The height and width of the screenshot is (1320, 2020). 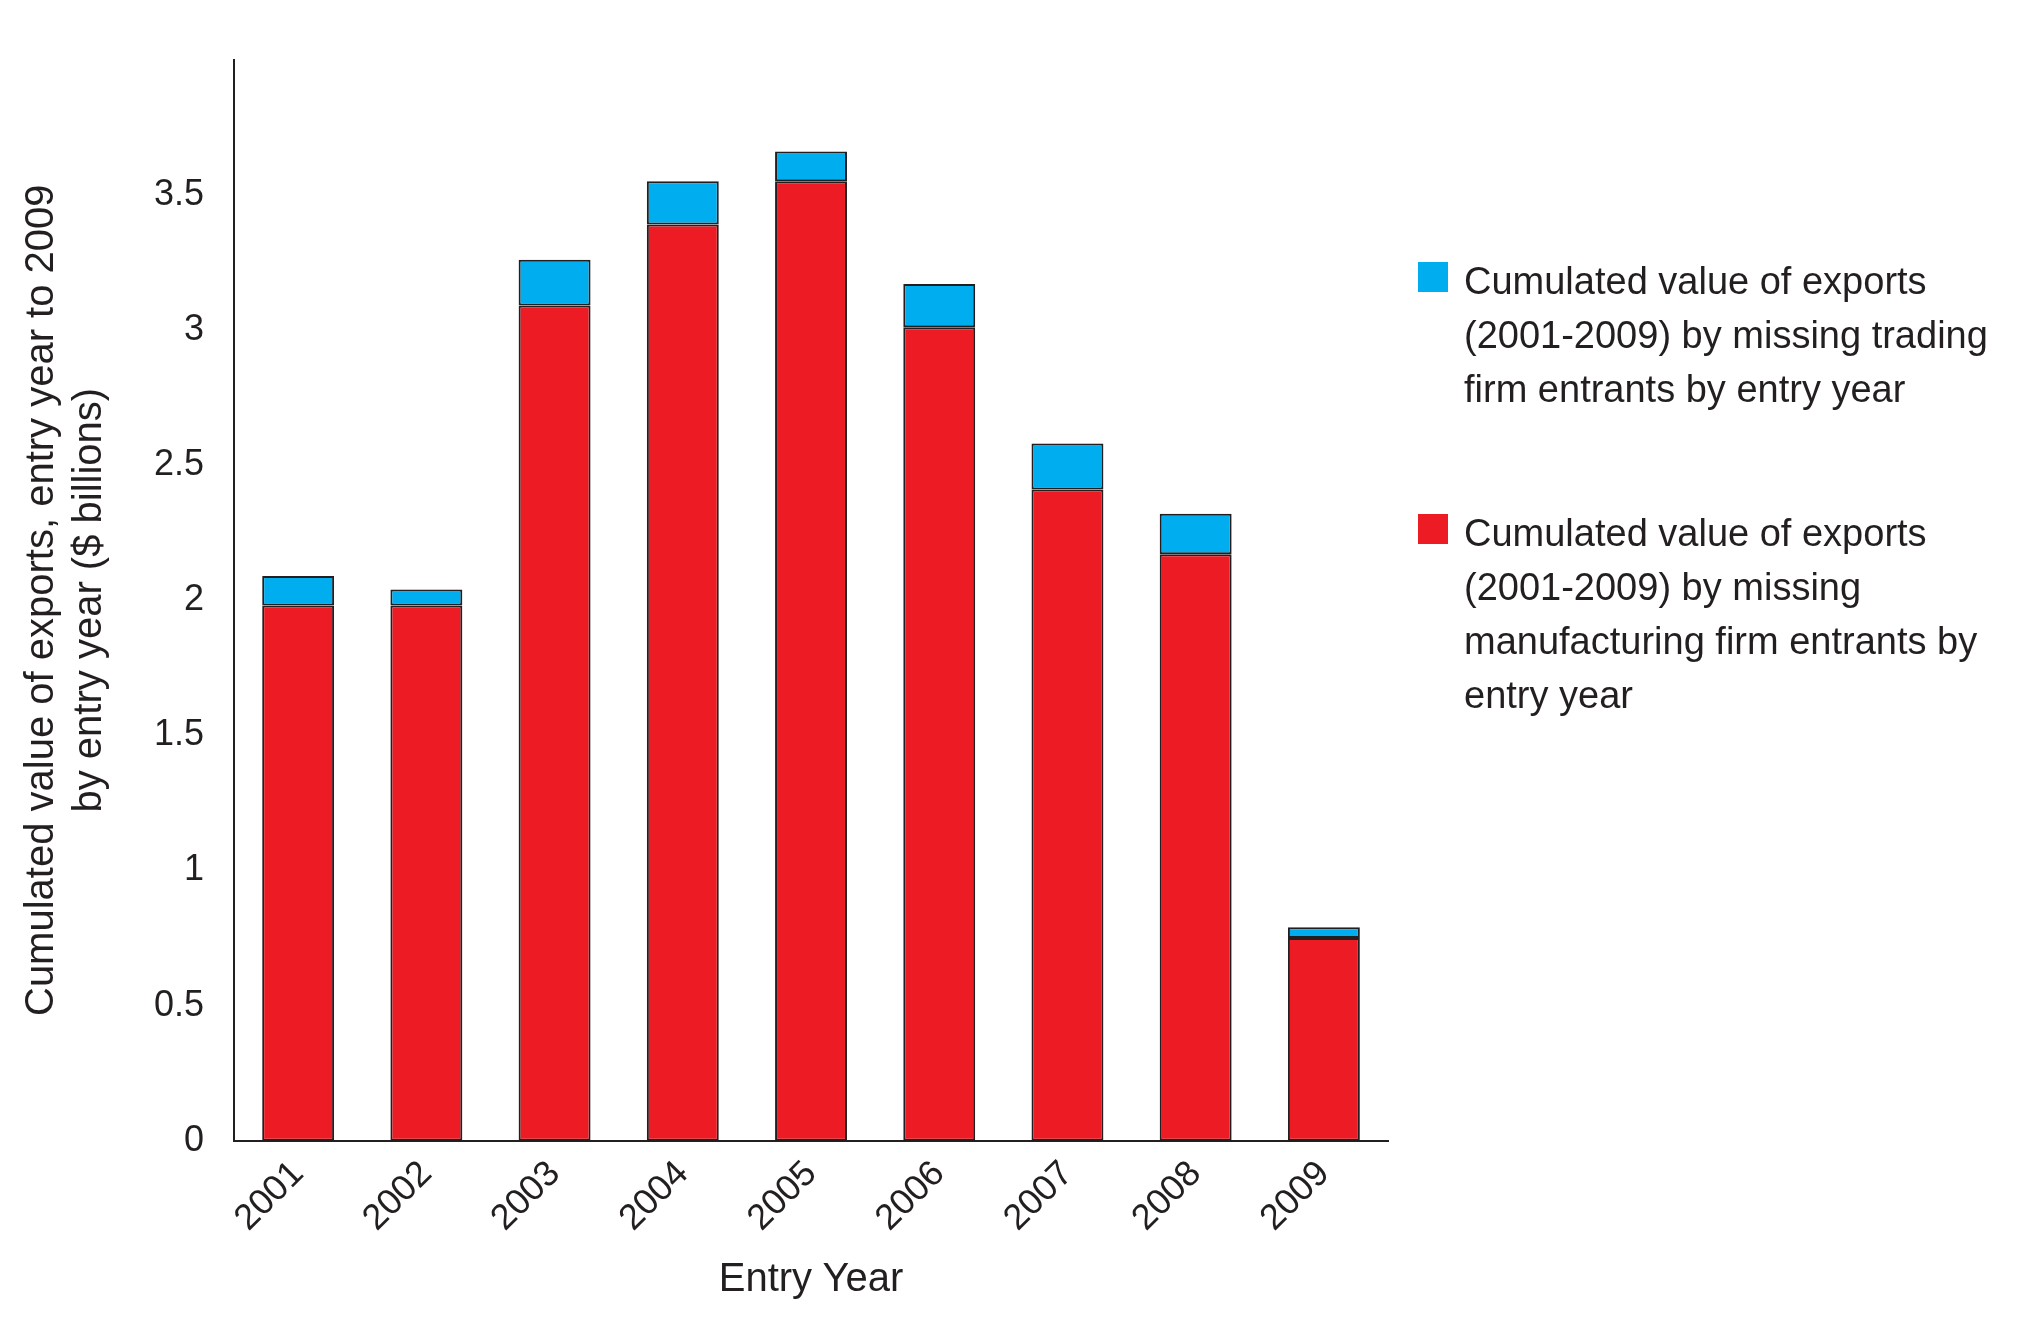 What do you see at coordinates (194, 868) in the screenshot?
I see `y-tick-label: 1` at bounding box center [194, 868].